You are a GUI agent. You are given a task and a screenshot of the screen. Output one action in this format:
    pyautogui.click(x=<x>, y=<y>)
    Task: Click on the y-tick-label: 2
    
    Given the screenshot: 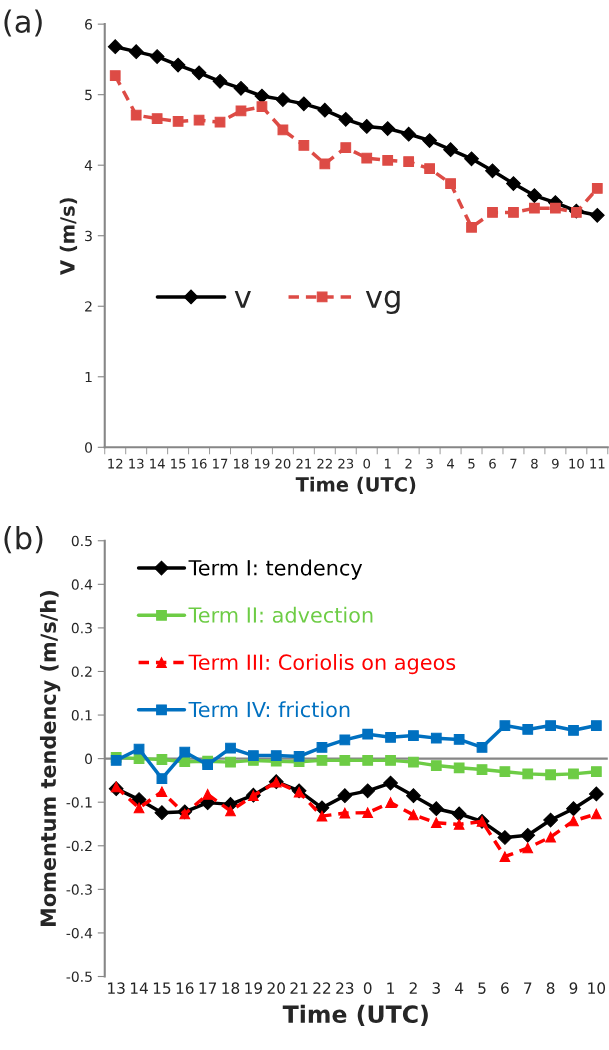 What is the action you would take?
    pyautogui.click(x=88, y=306)
    